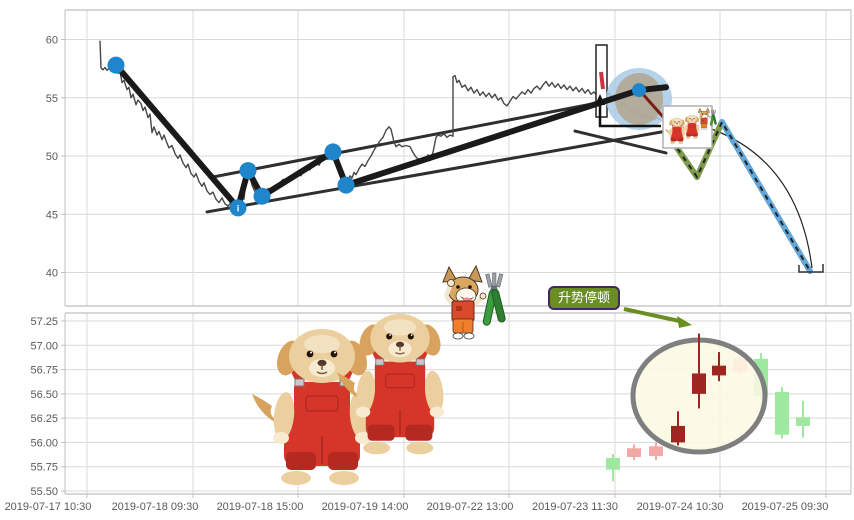 The image size is (854, 520). Describe the element at coordinates (52, 274) in the screenshot. I see `y-axis-label: 40` at that location.